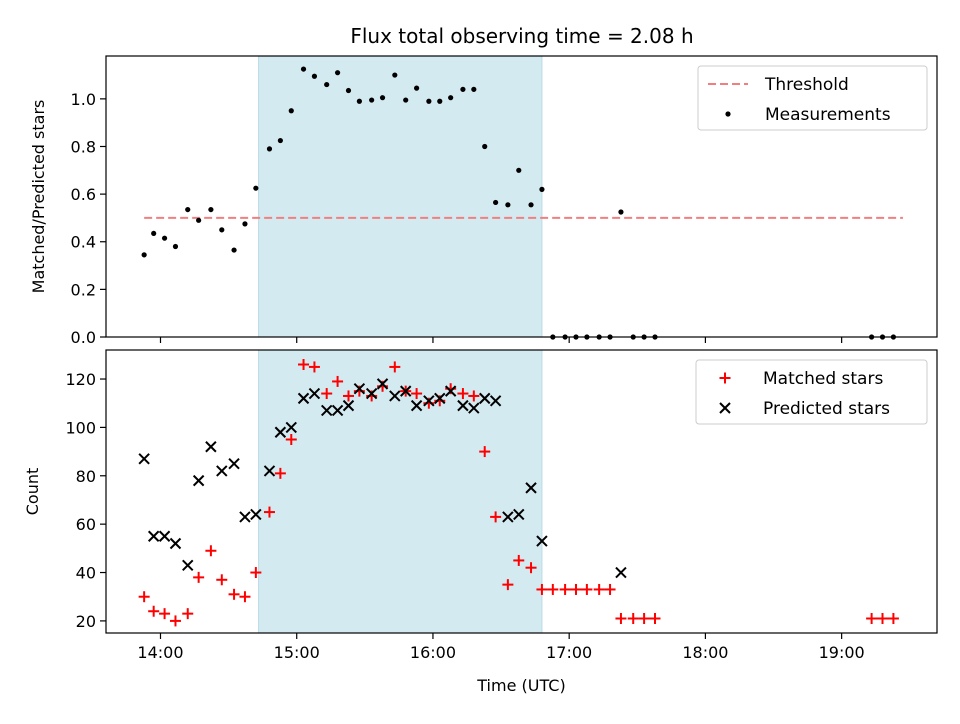 This screenshot has width=960, height=724. Describe the element at coordinates (85, 500) in the screenshot. I see `count-y-axis: 20 40 60 80 100 120` at that location.